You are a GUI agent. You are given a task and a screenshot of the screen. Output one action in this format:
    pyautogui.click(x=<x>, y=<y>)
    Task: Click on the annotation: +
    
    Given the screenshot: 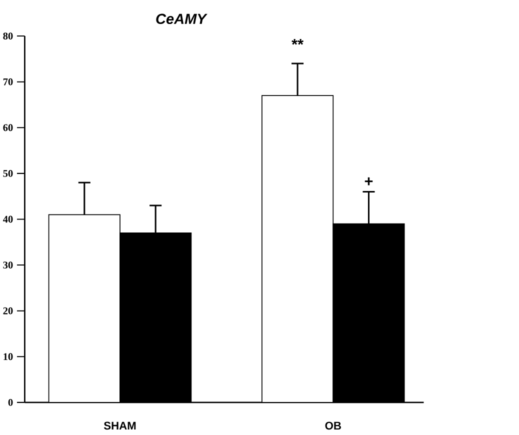 What is the action you would take?
    pyautogui.click(x=368, y=181)
    